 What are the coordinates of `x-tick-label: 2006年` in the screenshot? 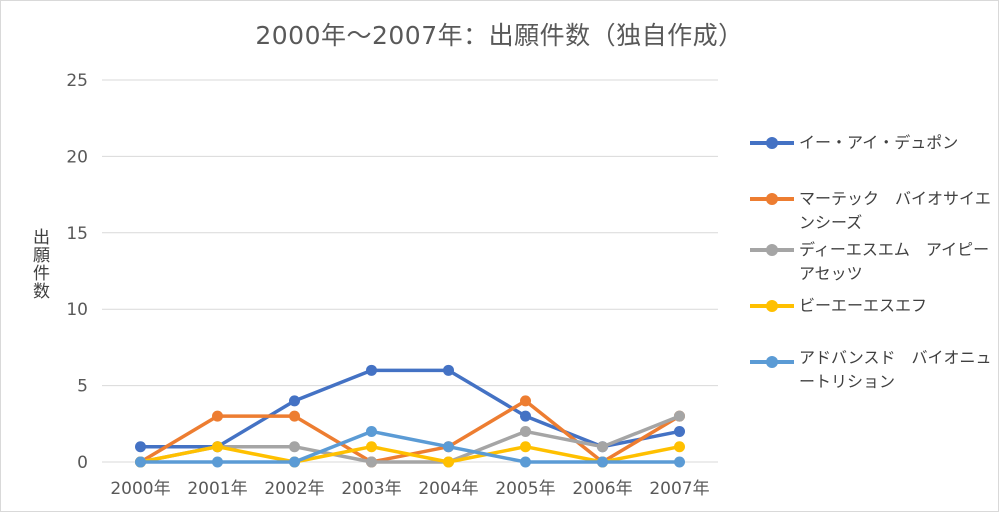 It's located at (602, 489).